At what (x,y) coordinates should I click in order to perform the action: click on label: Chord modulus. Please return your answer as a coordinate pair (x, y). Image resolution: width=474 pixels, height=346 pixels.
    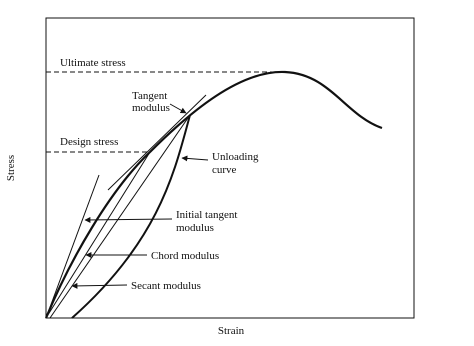
    Looking at the image, I should click on (185, 256).